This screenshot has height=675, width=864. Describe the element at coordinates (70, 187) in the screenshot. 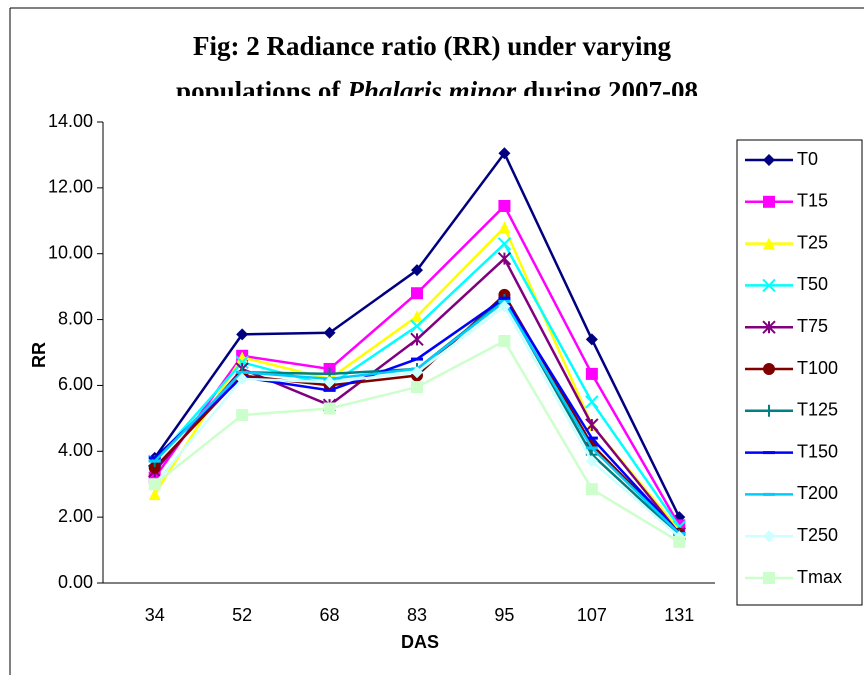

I see `y-tick-label: 12.00` at that location.